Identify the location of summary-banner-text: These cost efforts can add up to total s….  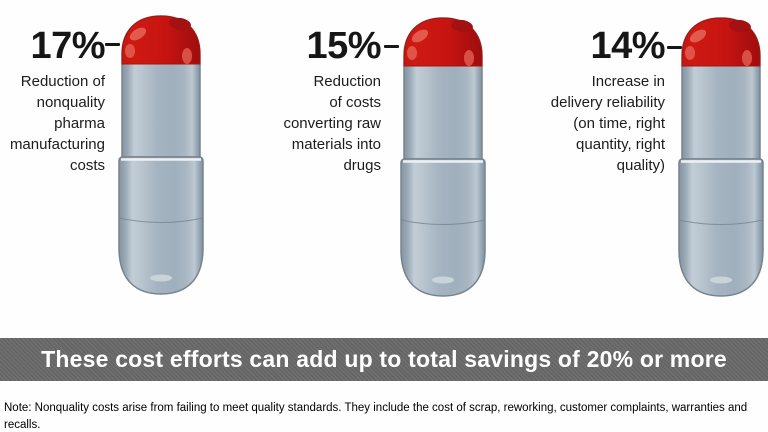
(384, 359).